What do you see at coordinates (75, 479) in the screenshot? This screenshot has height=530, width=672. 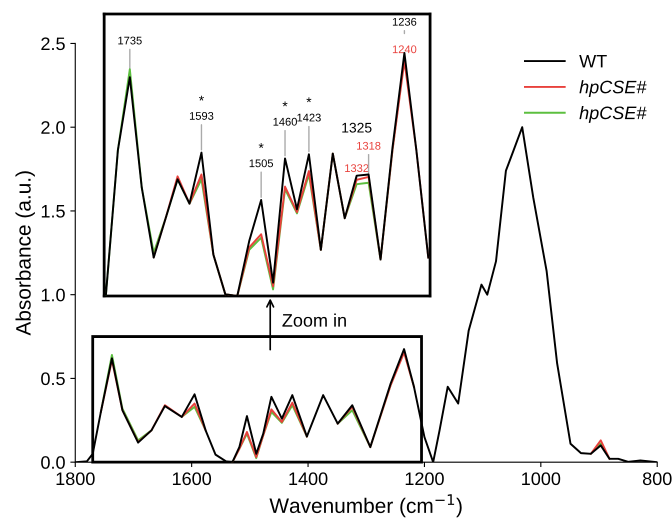 I see `x-tick-label: 1800` at bounding box center [75, 479].